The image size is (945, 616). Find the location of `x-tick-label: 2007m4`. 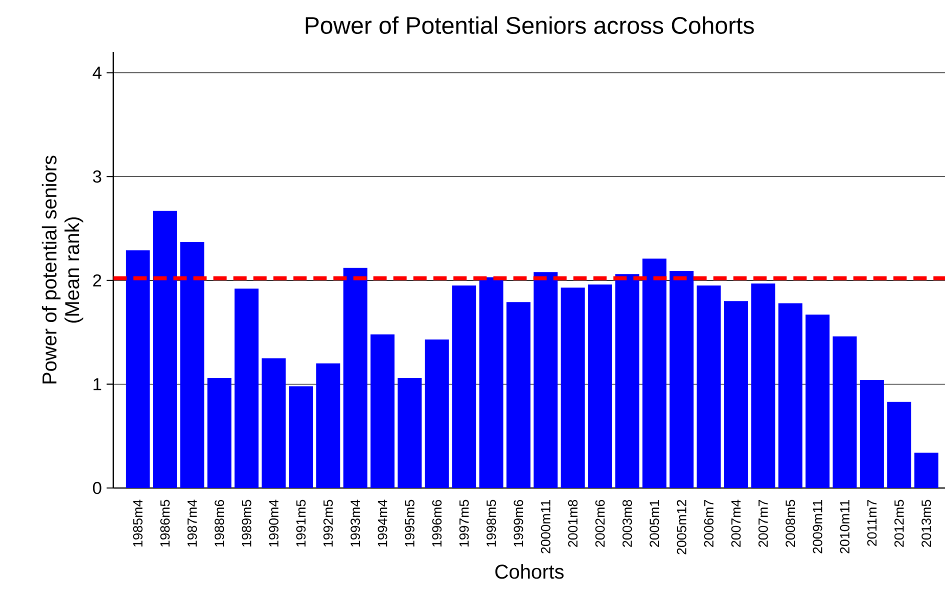

x-tick-label: 2007m4 is located at coordinates (736, 523).